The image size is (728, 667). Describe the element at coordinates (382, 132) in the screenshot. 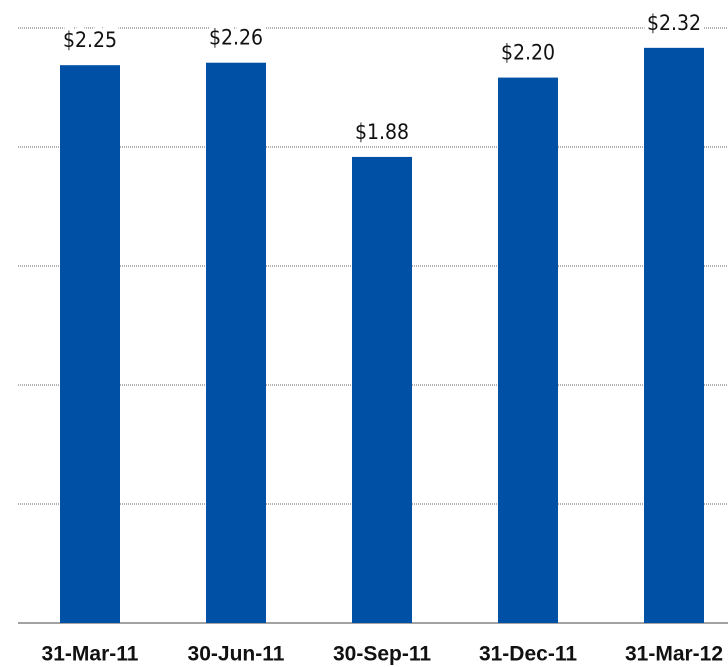

I see `value-label: $1.88` at that location.